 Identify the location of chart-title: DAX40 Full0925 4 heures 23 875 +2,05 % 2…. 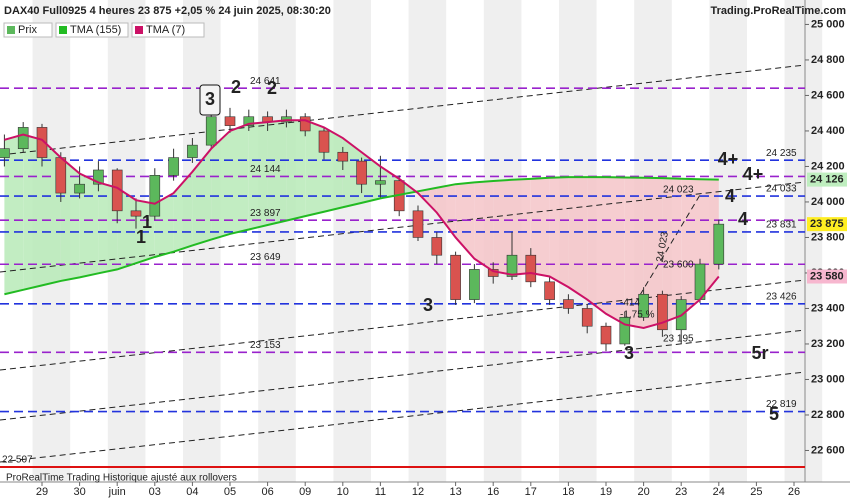
(167, 11).